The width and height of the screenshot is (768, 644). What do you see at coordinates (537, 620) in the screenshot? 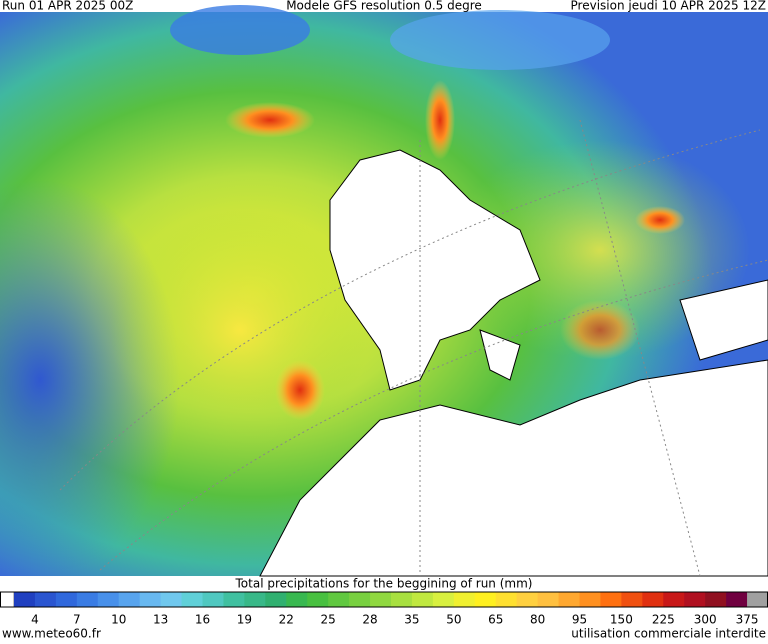
I see `colorbar-label: 80` at bounding box center [537, 620].